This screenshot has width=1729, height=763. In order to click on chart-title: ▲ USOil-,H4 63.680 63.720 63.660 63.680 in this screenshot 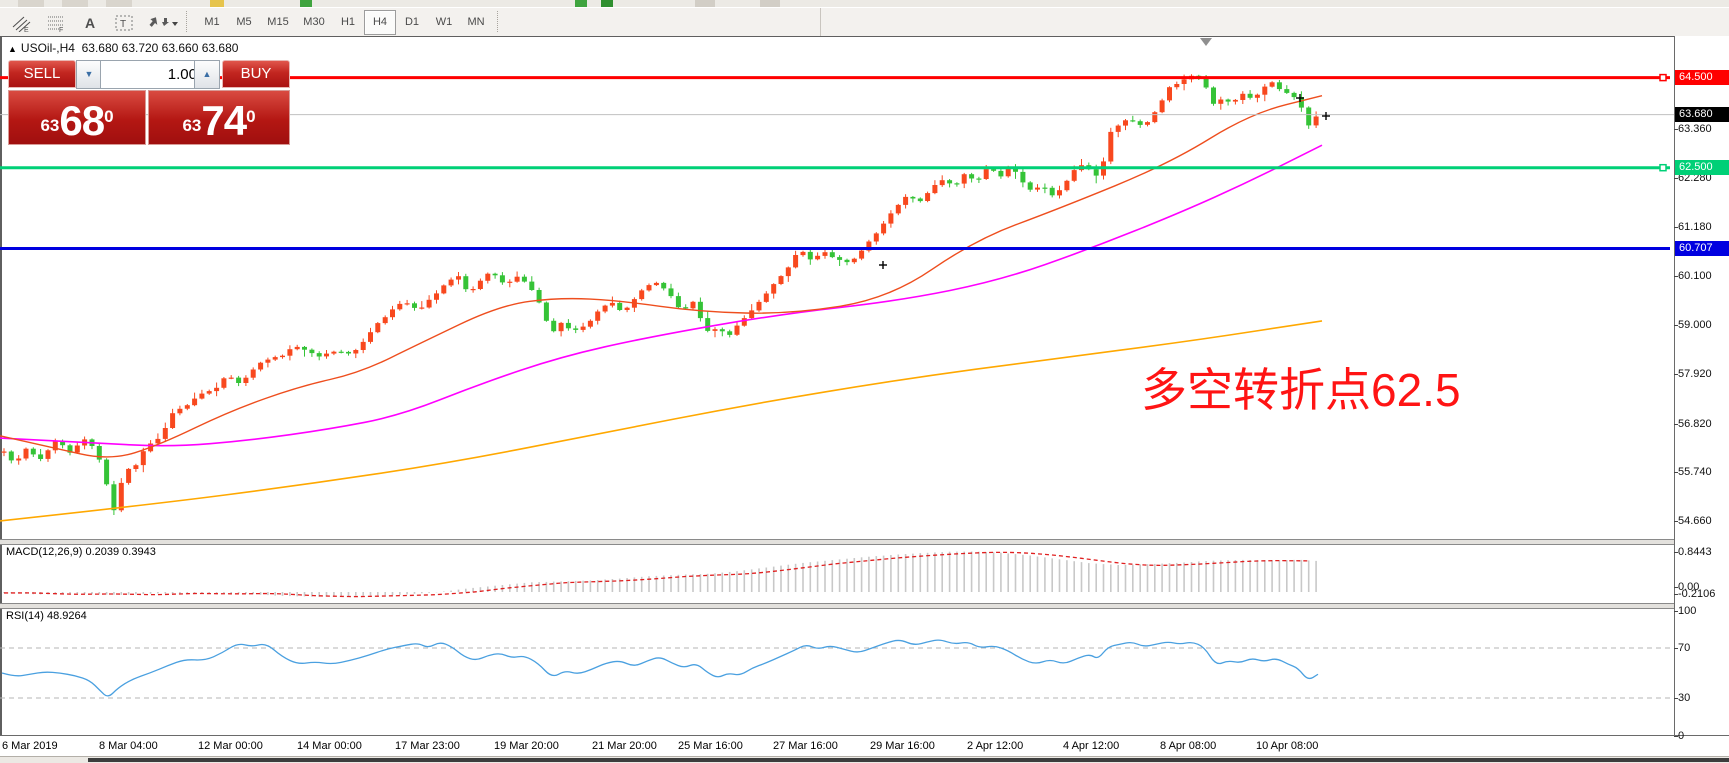, I will do `click(123, 48)`.